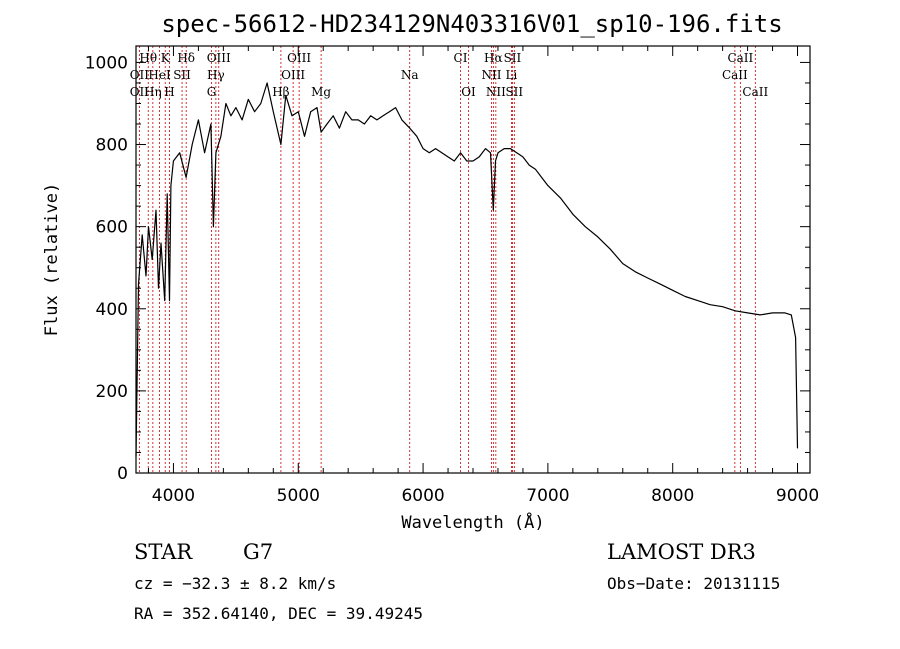 The height and width of the screenshot is (649, 900). What do you see at coordinates (112, 392) in the screenshot?
I see `y-tick-label: 200` at bounding box center [112, 392].